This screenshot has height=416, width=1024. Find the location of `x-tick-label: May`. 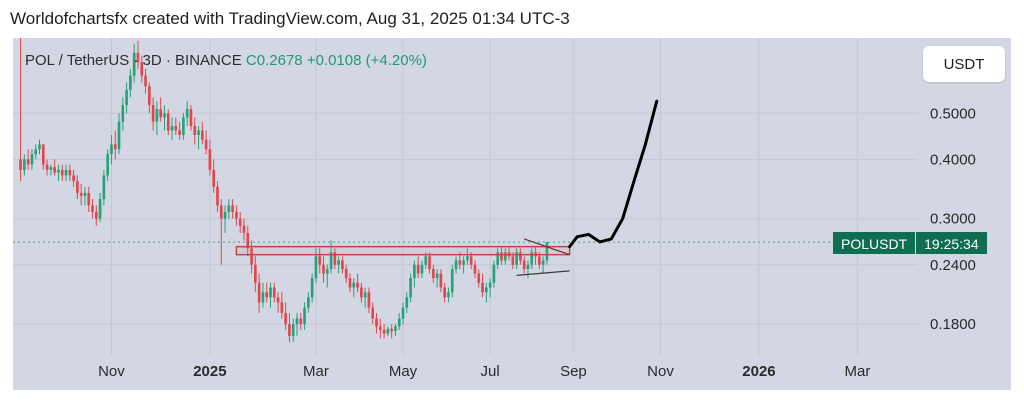

x-tick-label: May is located at coordinates (403, 371).